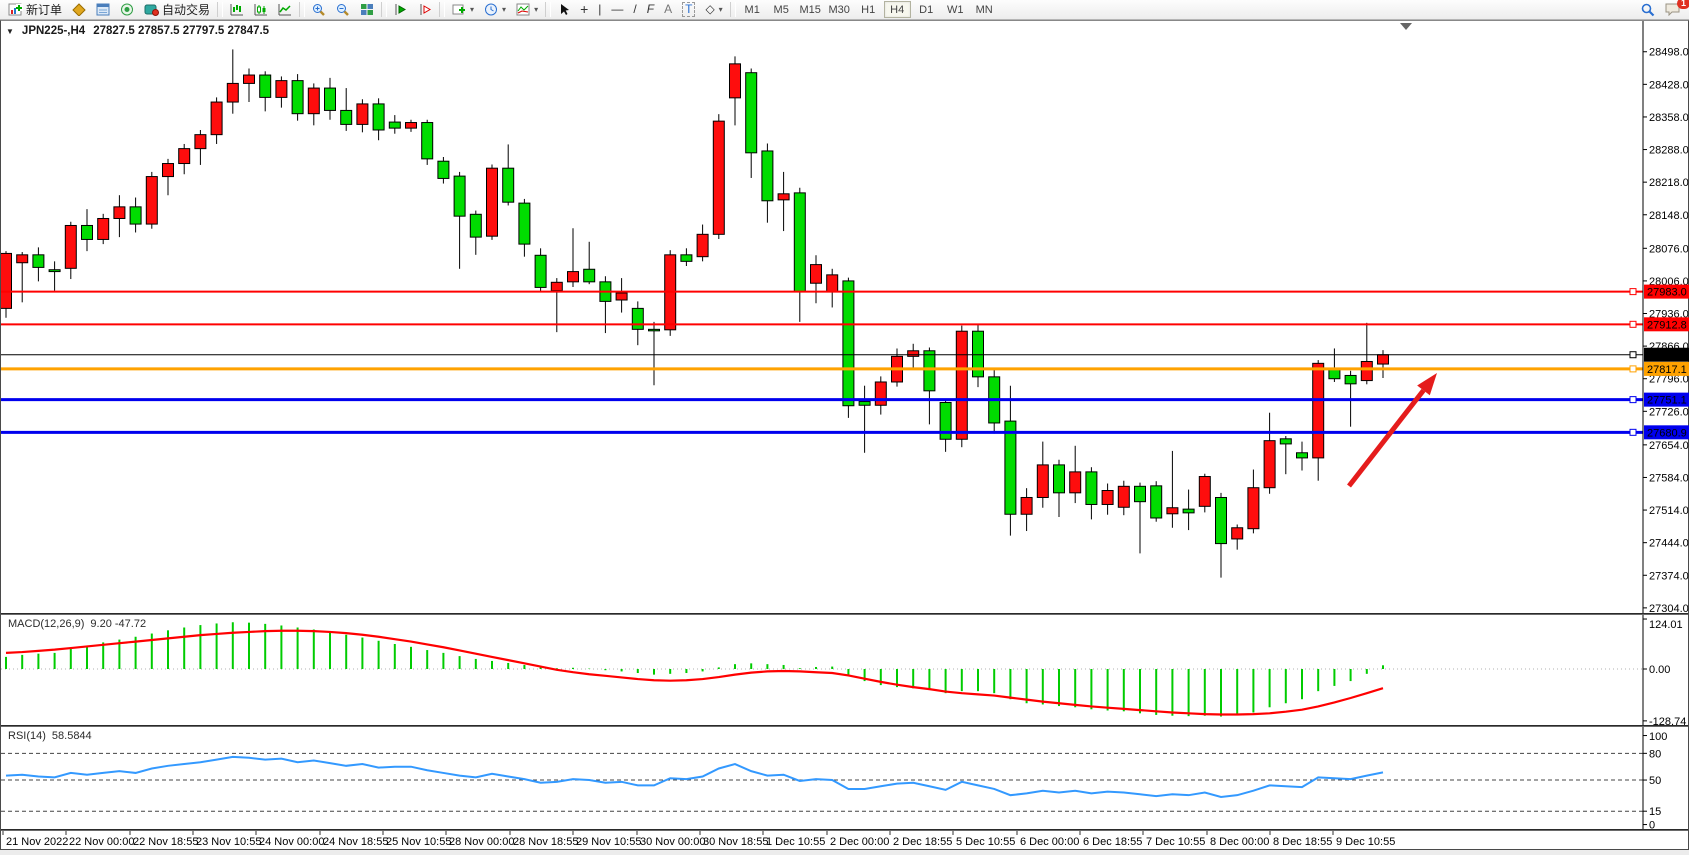 The width and height of the screenshot is (1689, 855). Describe the element at coordinates (688, 9) in the screenshot. I see `label-tool-button: T` at that location.